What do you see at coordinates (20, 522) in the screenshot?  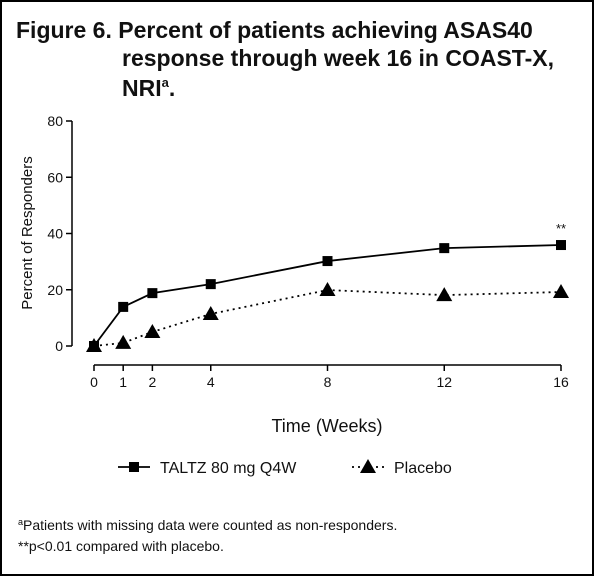 I see `footnote-marker: a` at bounding box center [20, 522].